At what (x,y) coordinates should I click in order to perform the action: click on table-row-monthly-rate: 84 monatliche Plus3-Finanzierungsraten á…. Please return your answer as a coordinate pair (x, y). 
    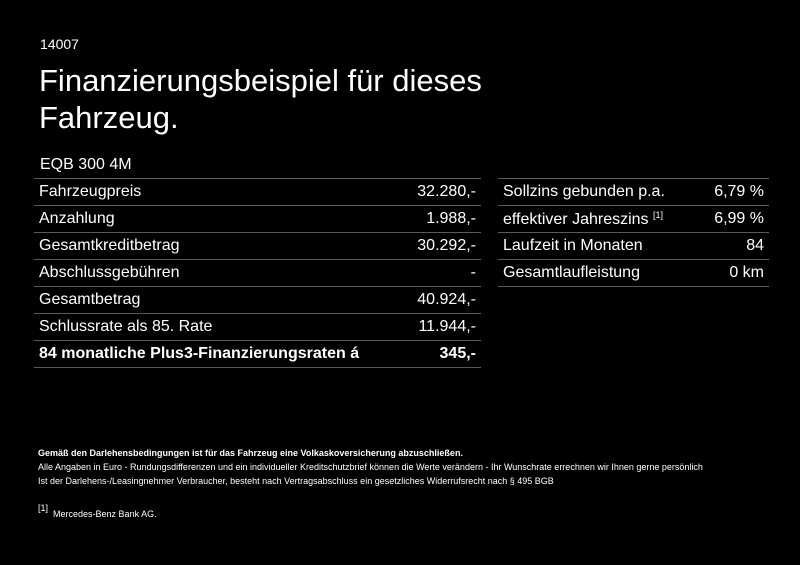
    Looking at the image, I should click on (257, 354).